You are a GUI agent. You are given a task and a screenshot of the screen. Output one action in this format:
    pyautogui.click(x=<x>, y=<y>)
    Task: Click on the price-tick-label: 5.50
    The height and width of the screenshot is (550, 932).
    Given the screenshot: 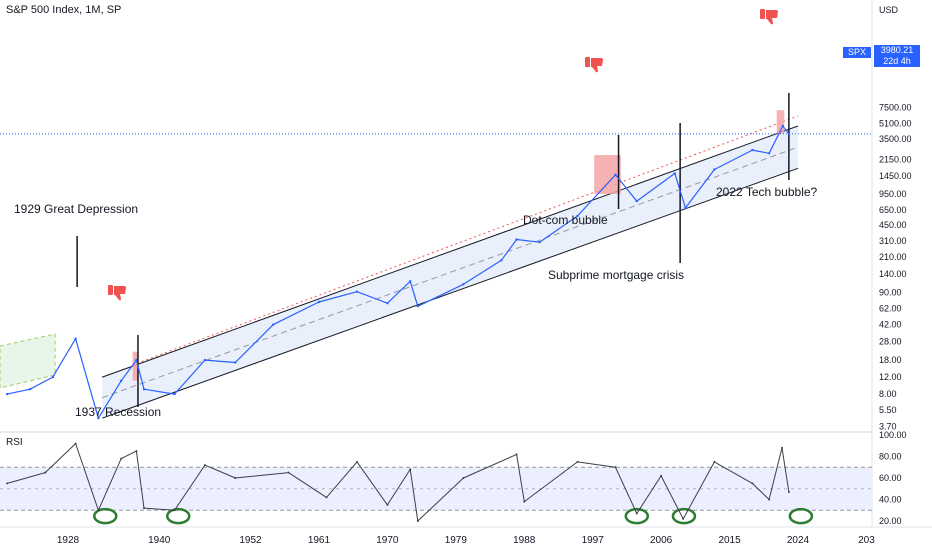 What is the action you would take?
    pyautogui.click(x=888, y=410)
    